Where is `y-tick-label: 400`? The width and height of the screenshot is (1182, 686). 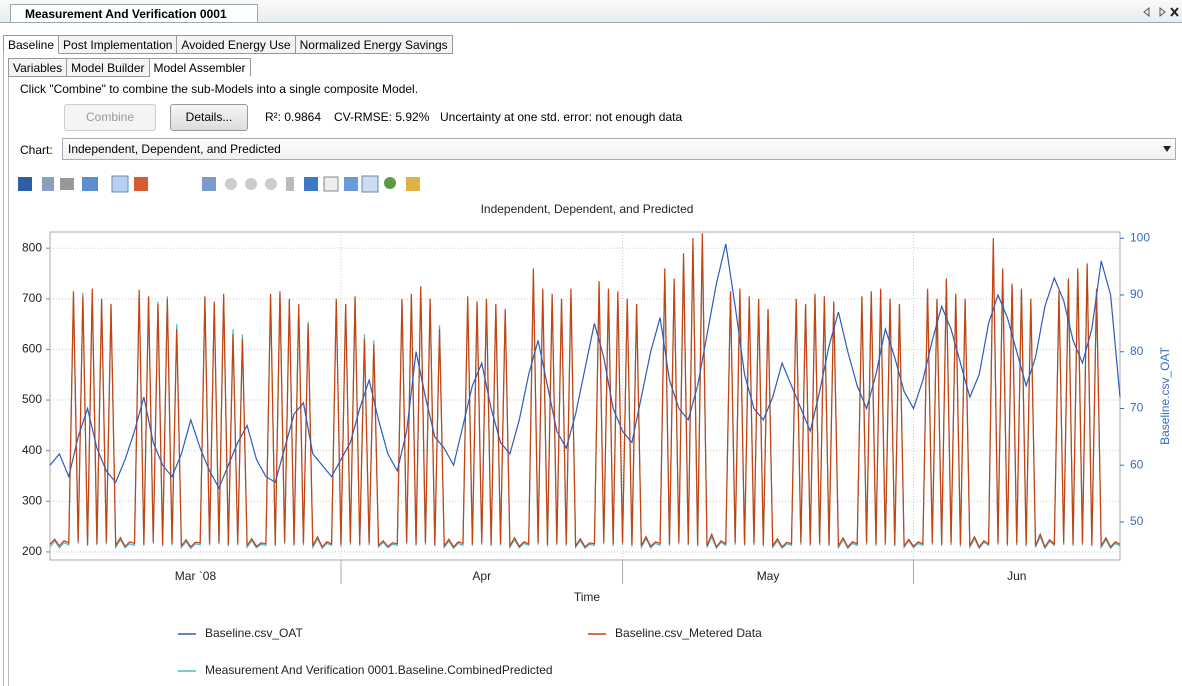
y-tick-label: 400 is located at coordinates (32, 450).